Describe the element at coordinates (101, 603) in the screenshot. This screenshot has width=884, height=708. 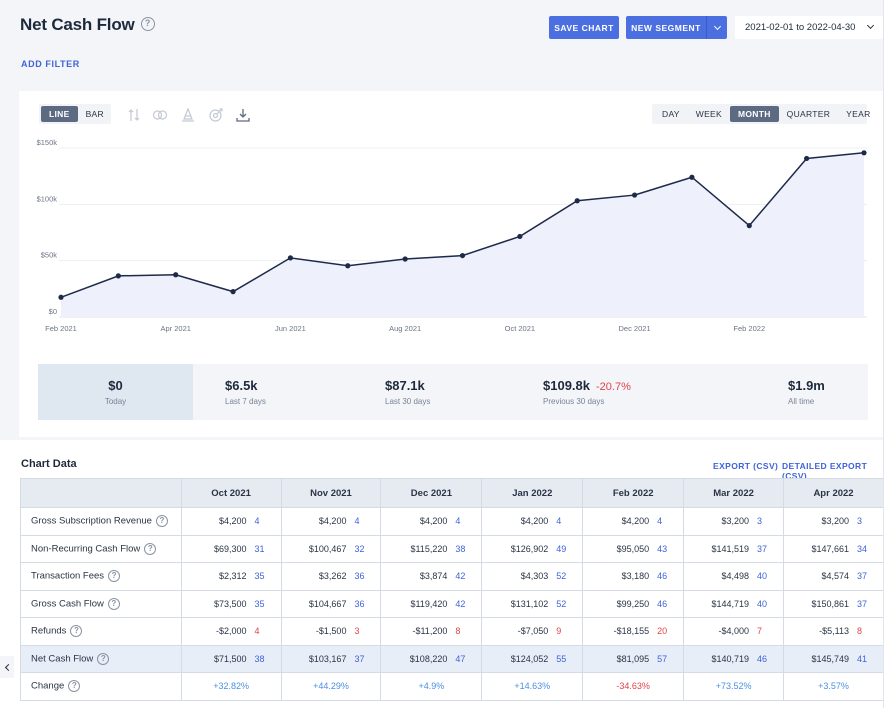
I see `row-label: Gross Cash Flow?` at that location.